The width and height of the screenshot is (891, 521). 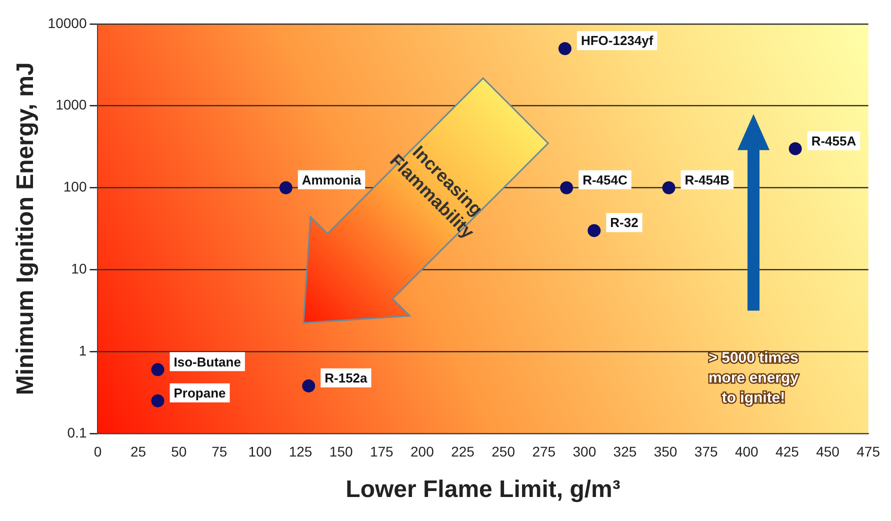 I want to click on annotation: R-454B, so click(x=707, y=180).